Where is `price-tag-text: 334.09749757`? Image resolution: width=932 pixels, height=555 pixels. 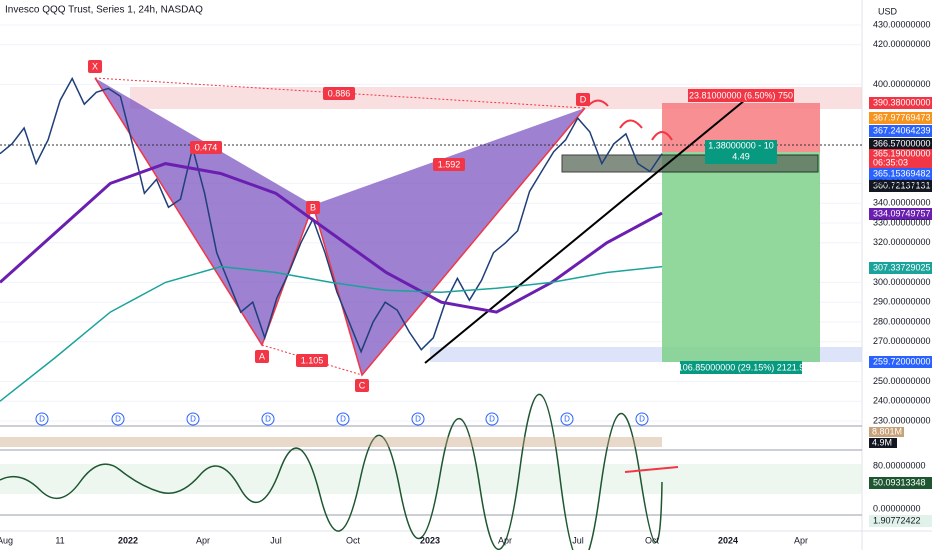
price-tag-text: 334.09749757 is located at coordinates (902, 213).